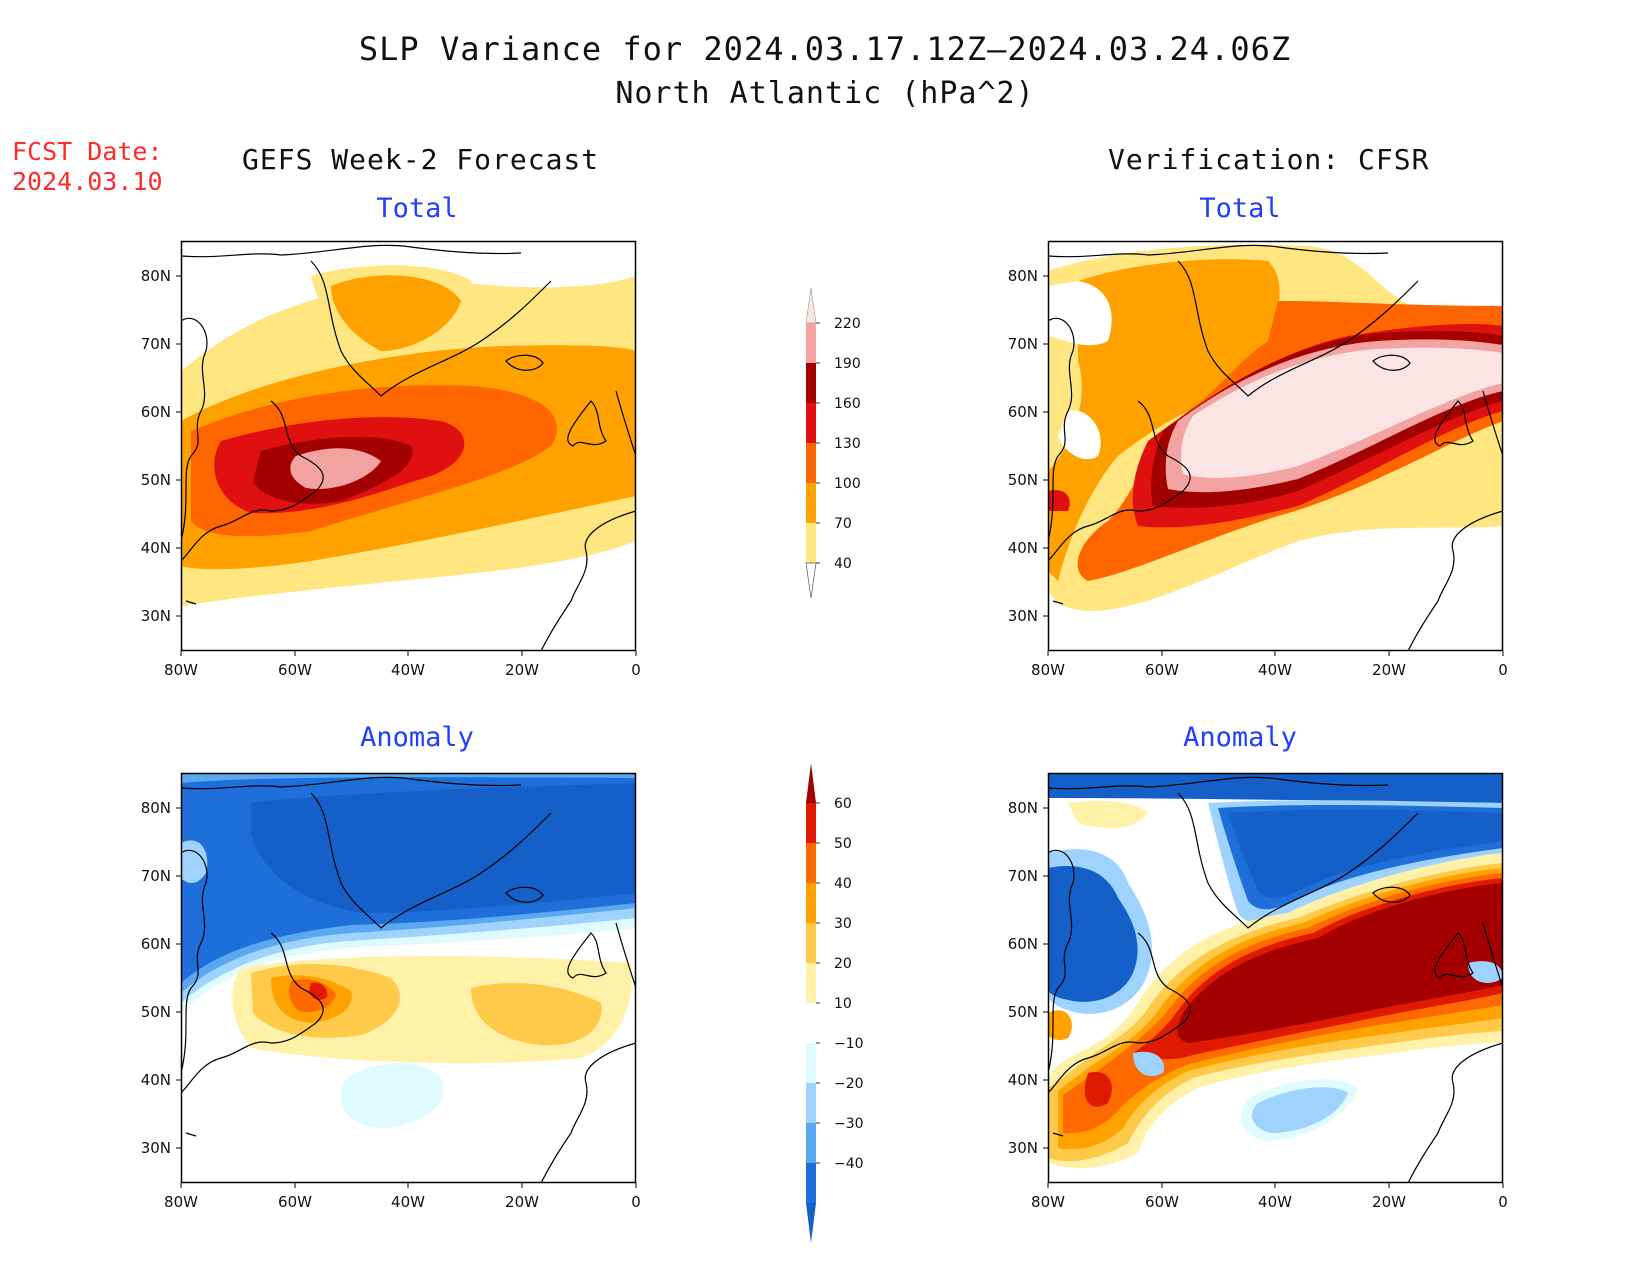  I want to click on fcst-date: FCST Date: 2024.03.10, so click(87, 167).